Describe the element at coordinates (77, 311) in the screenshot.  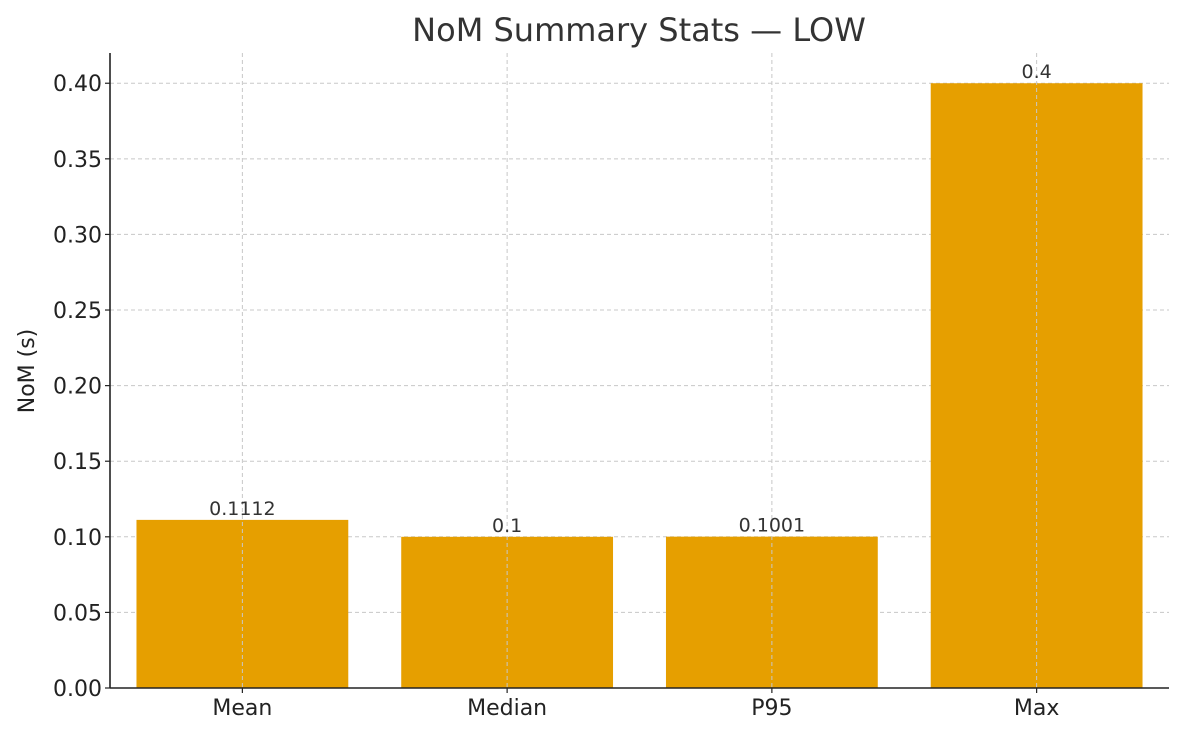
I see `y-tick-label: 0.25` at that location.